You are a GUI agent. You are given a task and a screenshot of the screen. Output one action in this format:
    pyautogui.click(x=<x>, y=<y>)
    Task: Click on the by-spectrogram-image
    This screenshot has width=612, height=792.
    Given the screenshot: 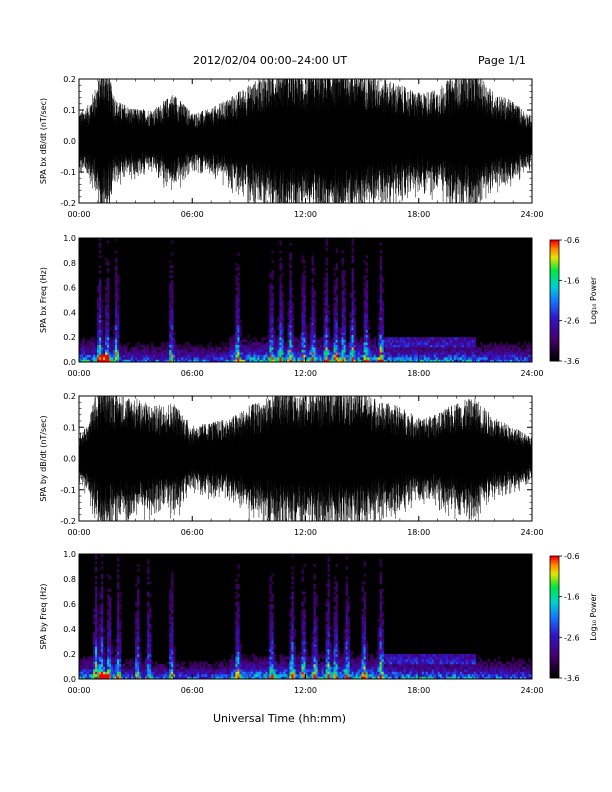 What is the action you would take?
    pyautogui.click(x=306, y=617)
    